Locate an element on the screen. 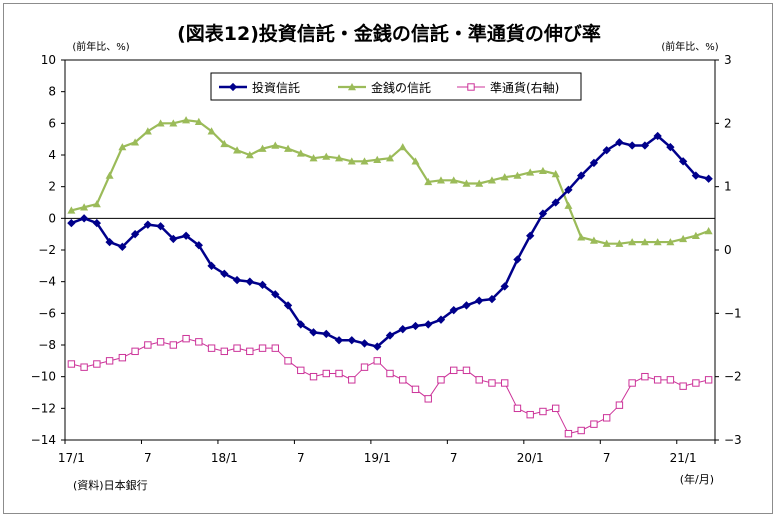 This screenshot has width=778, height=519. legend: 投資信託 金銭の信託 準通貨(右軸) is located at coordinates (396, 86).